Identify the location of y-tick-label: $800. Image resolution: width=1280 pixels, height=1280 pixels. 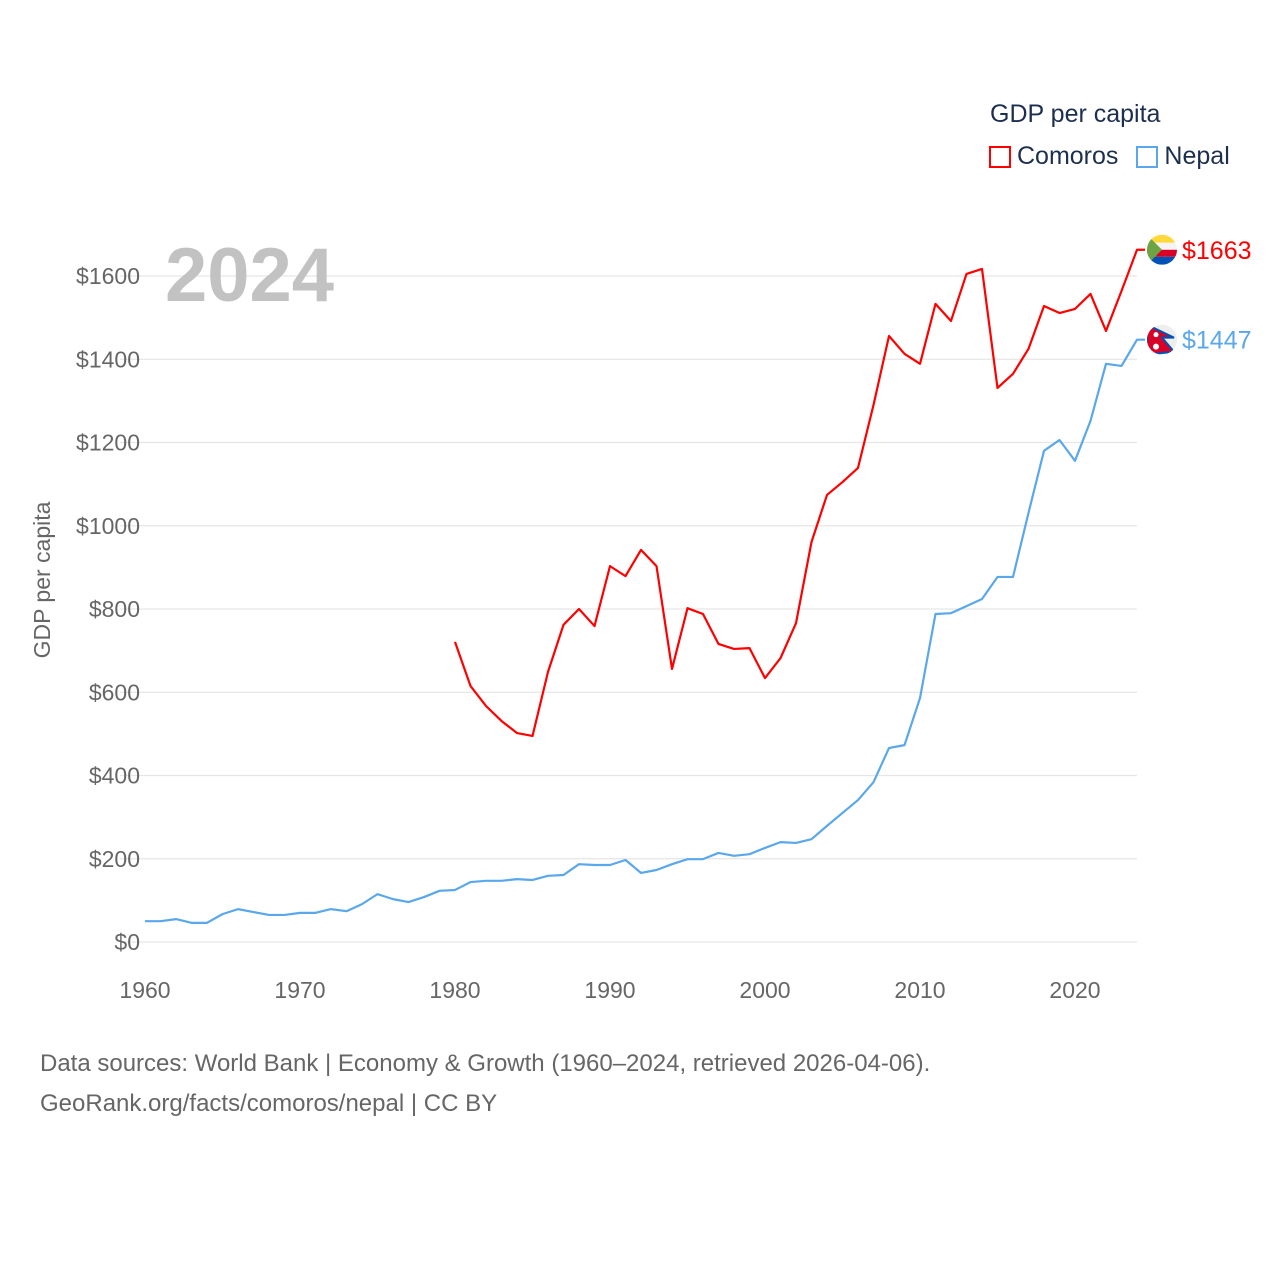
(114, 609).